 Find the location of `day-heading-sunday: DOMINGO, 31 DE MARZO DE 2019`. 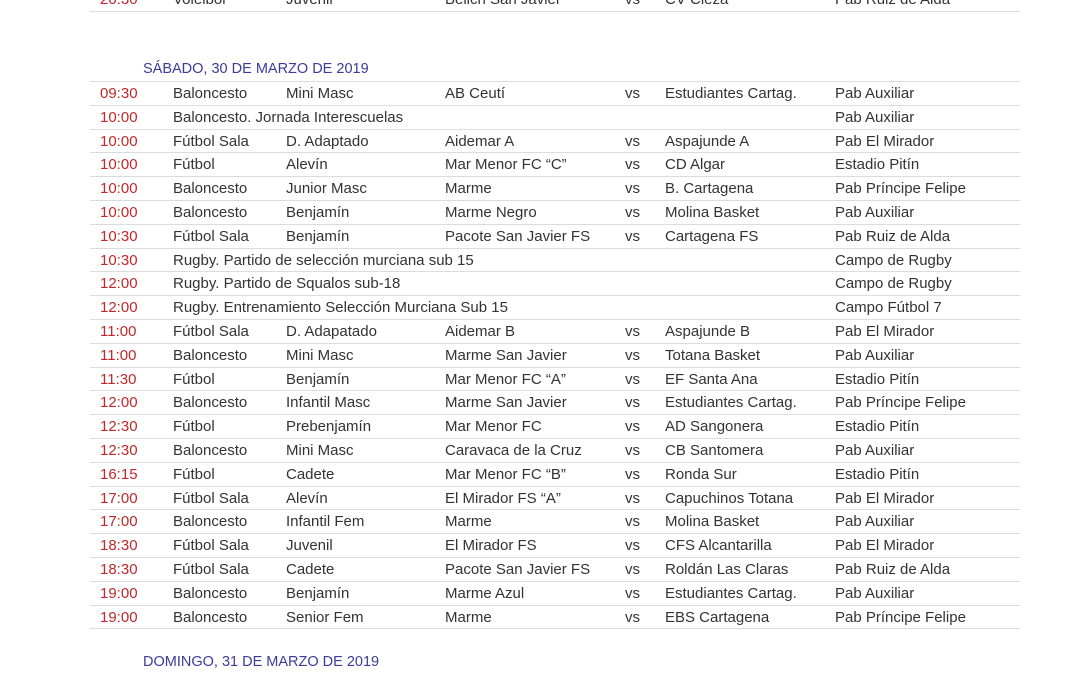

day-heading-sunday: DOMINGO, 31 DE MARZO DE 2019 is located at coordinates (261, 662).